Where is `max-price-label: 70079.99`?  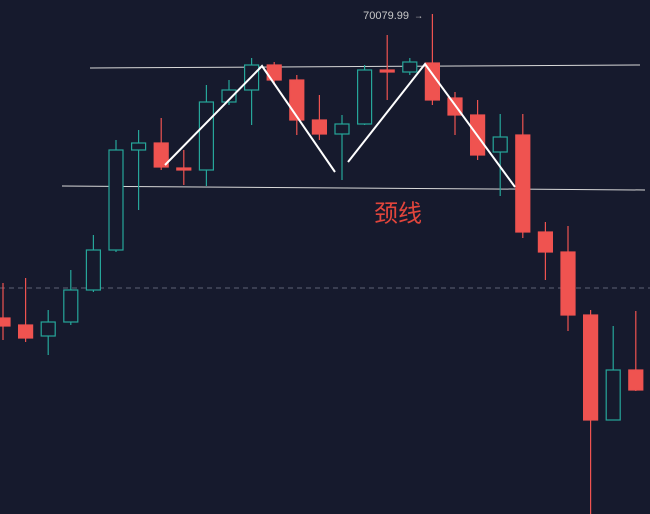
max-price-label: 70079.99 is located at coordinates (386, 16).